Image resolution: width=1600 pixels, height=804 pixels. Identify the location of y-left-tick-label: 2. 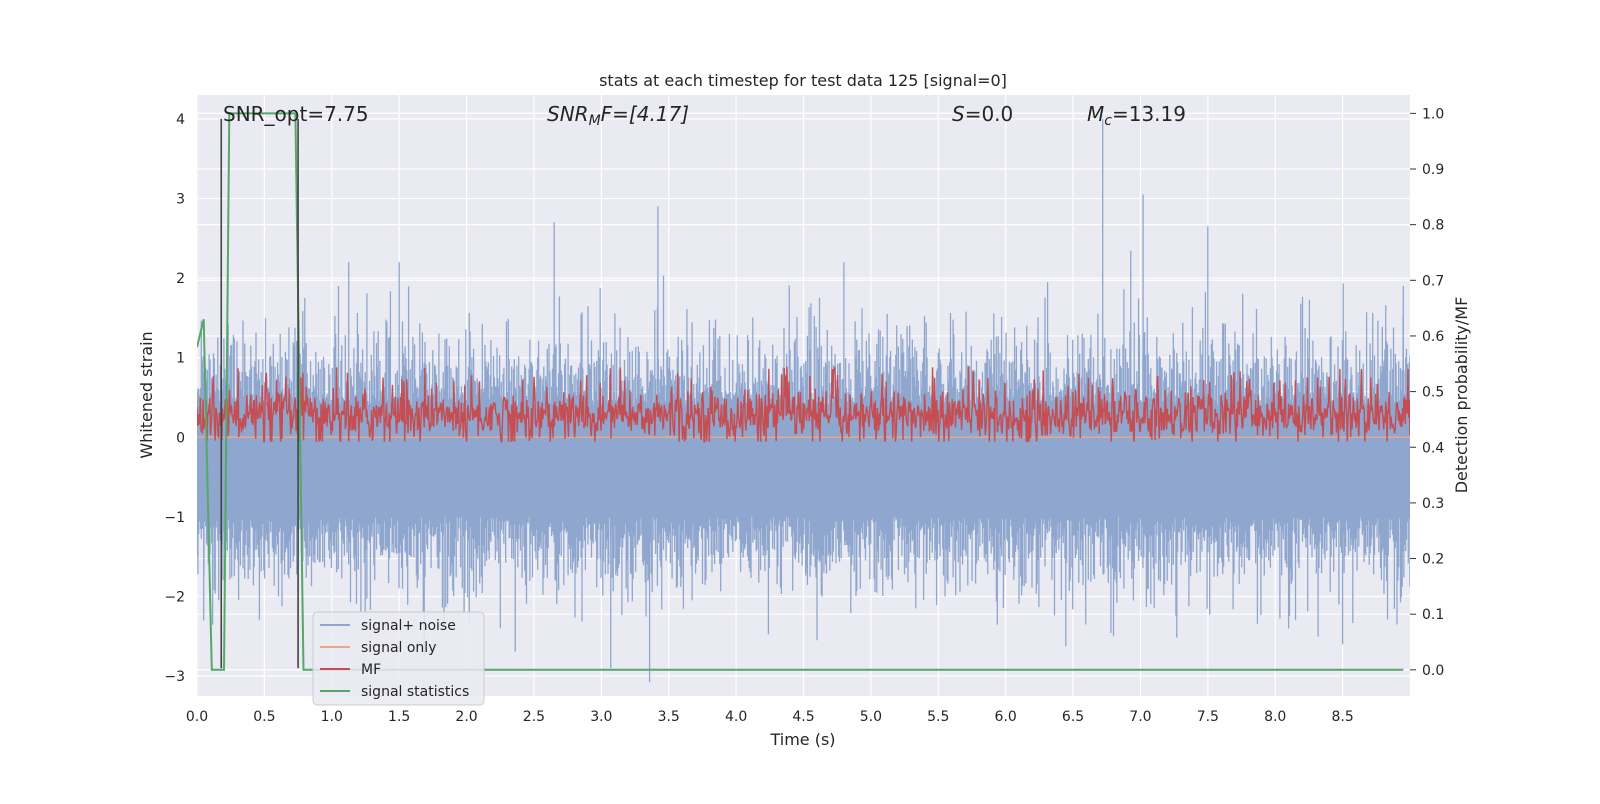
(180, 279).